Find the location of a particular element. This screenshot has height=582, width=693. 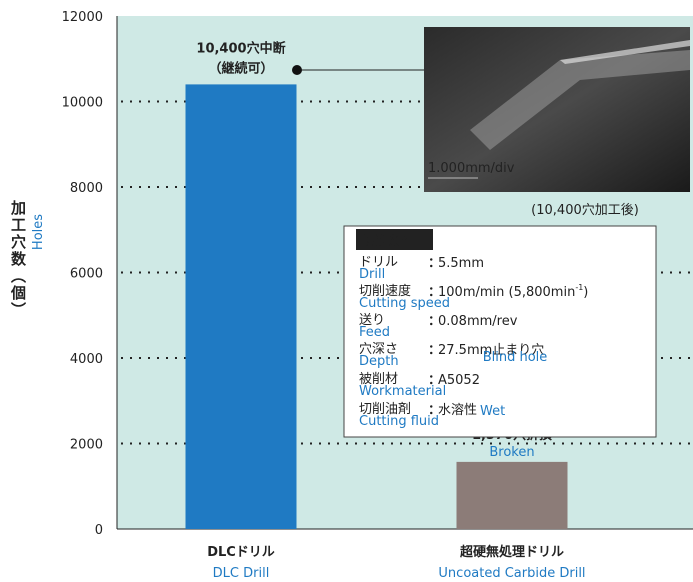

condition-value-text: 27.5mm止まり穴 is located at coordinates (491, 350).